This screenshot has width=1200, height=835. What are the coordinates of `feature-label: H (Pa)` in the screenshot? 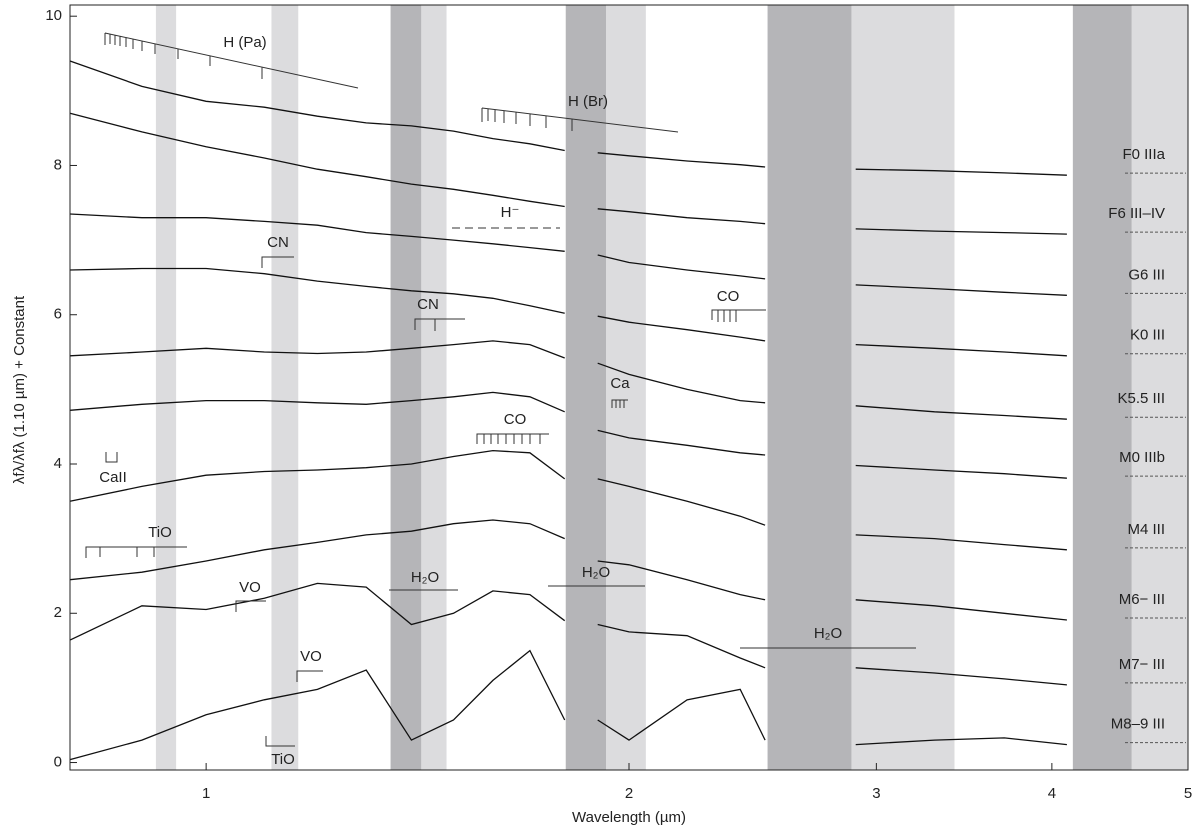 It's located at (244, 42).